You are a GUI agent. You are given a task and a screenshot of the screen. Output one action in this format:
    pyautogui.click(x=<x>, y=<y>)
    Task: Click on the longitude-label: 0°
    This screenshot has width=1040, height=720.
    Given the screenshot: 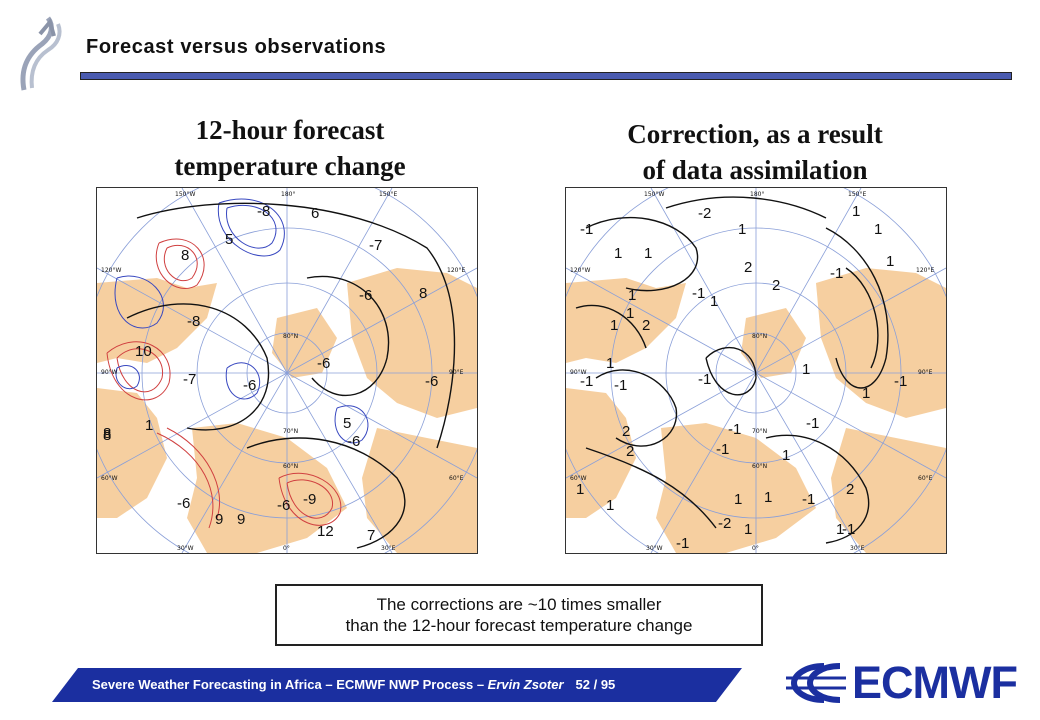 What is the action you would take?
    pyautogui.click(x=755, y=548)
    